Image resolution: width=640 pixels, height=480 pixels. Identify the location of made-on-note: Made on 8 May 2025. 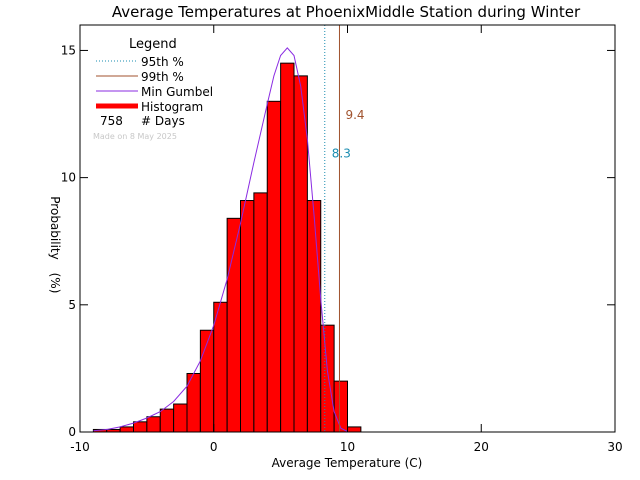
(135, 136).